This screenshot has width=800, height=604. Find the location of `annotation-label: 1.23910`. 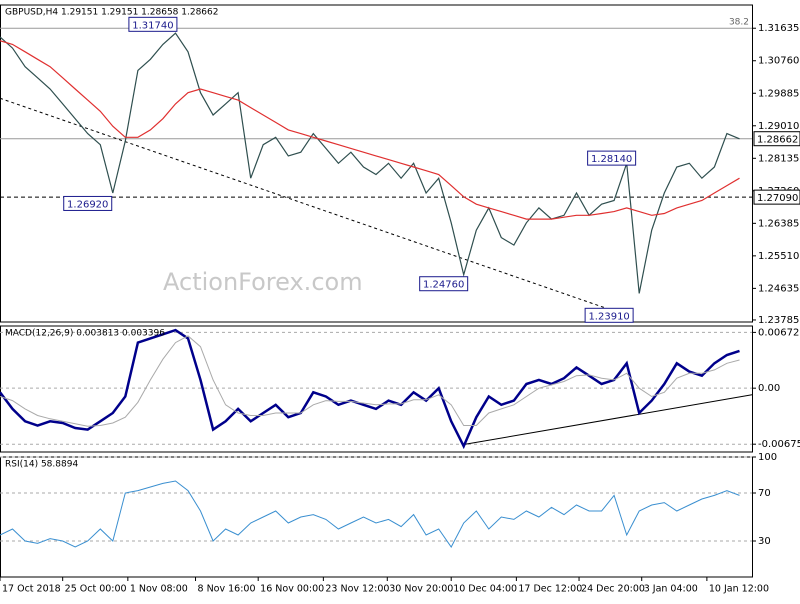

annotation-label: 1.23910 is located at coordinates (608, 316).